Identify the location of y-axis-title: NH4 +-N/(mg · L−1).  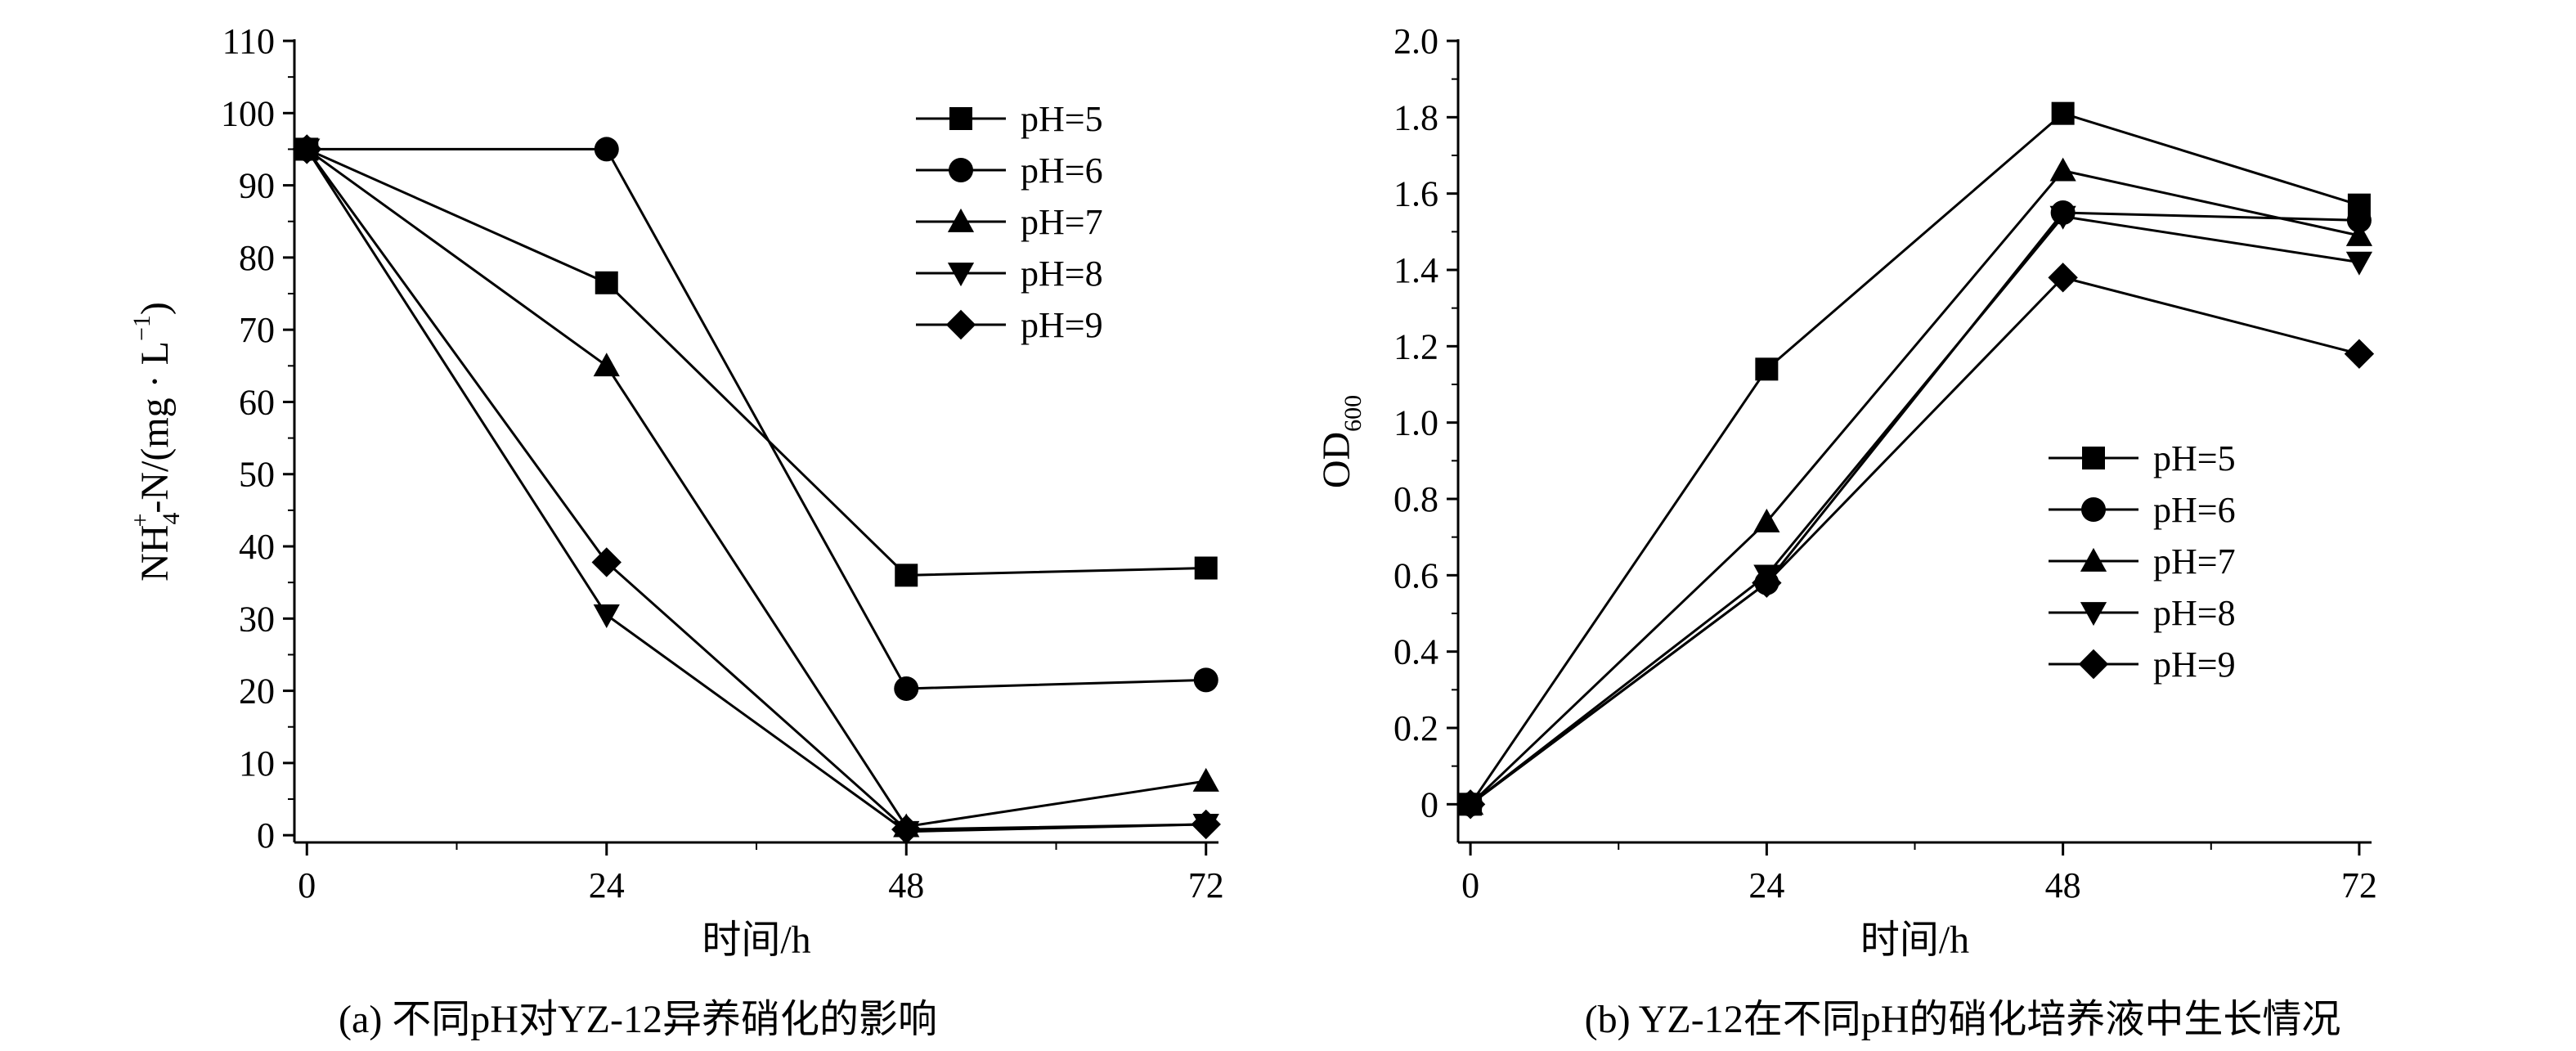
(156, 442).